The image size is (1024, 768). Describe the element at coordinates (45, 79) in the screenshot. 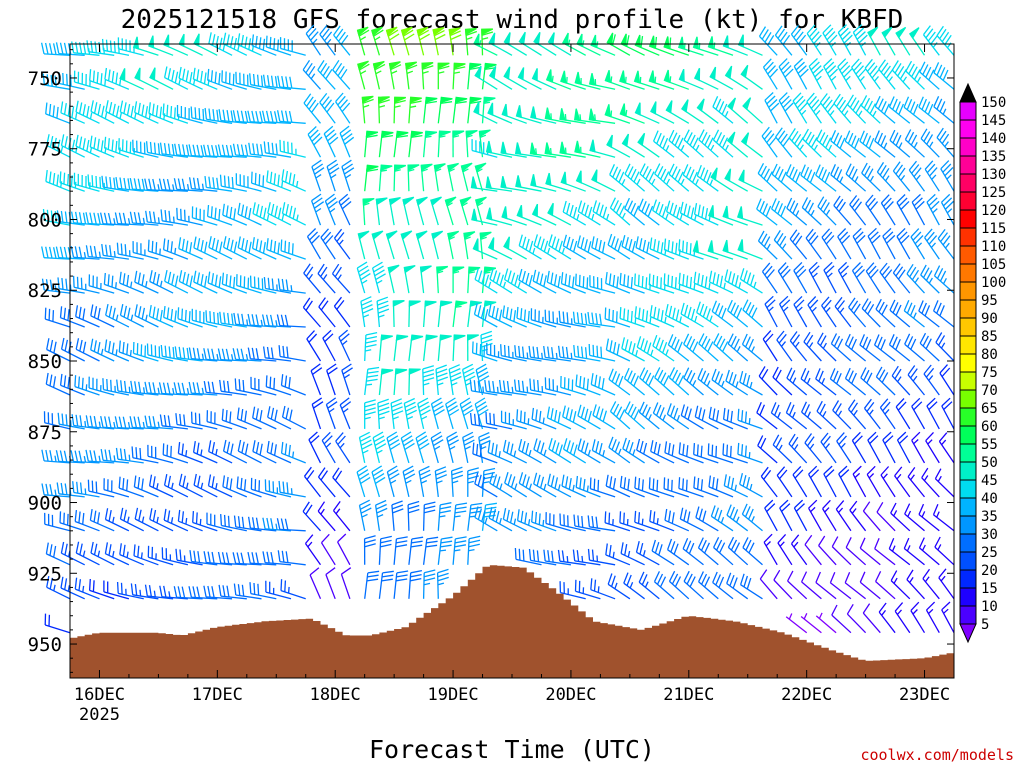

I see `y-tick-label: 750` at that location.